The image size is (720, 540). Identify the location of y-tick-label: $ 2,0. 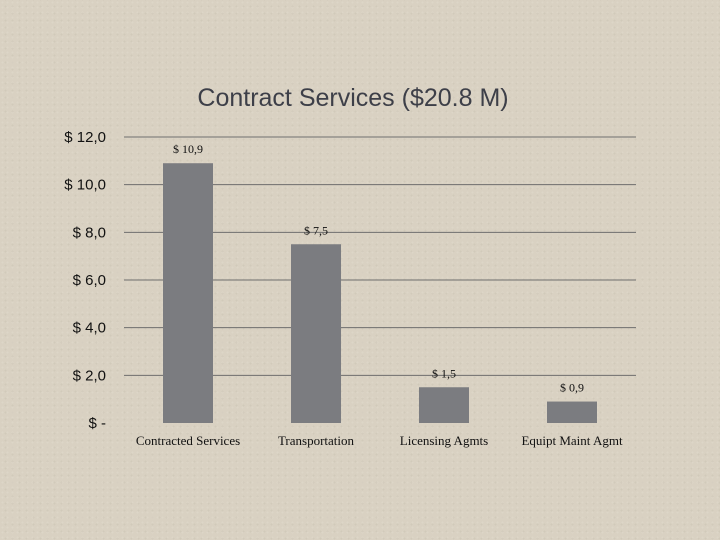
(89, 375).